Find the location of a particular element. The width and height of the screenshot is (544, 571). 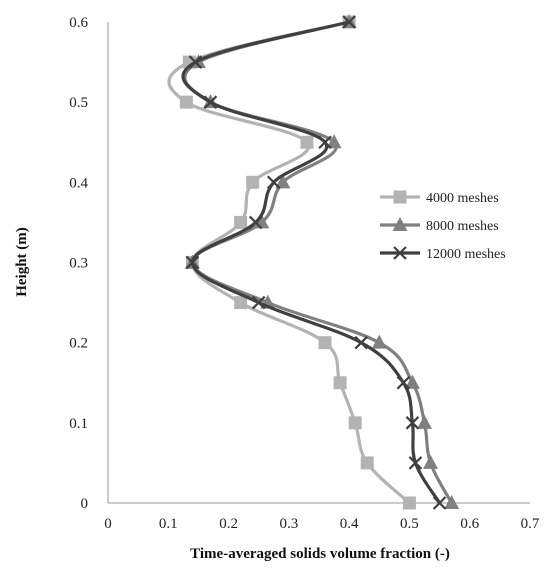

legend-label: 12000 meshes is located at coordinates (466, 254).